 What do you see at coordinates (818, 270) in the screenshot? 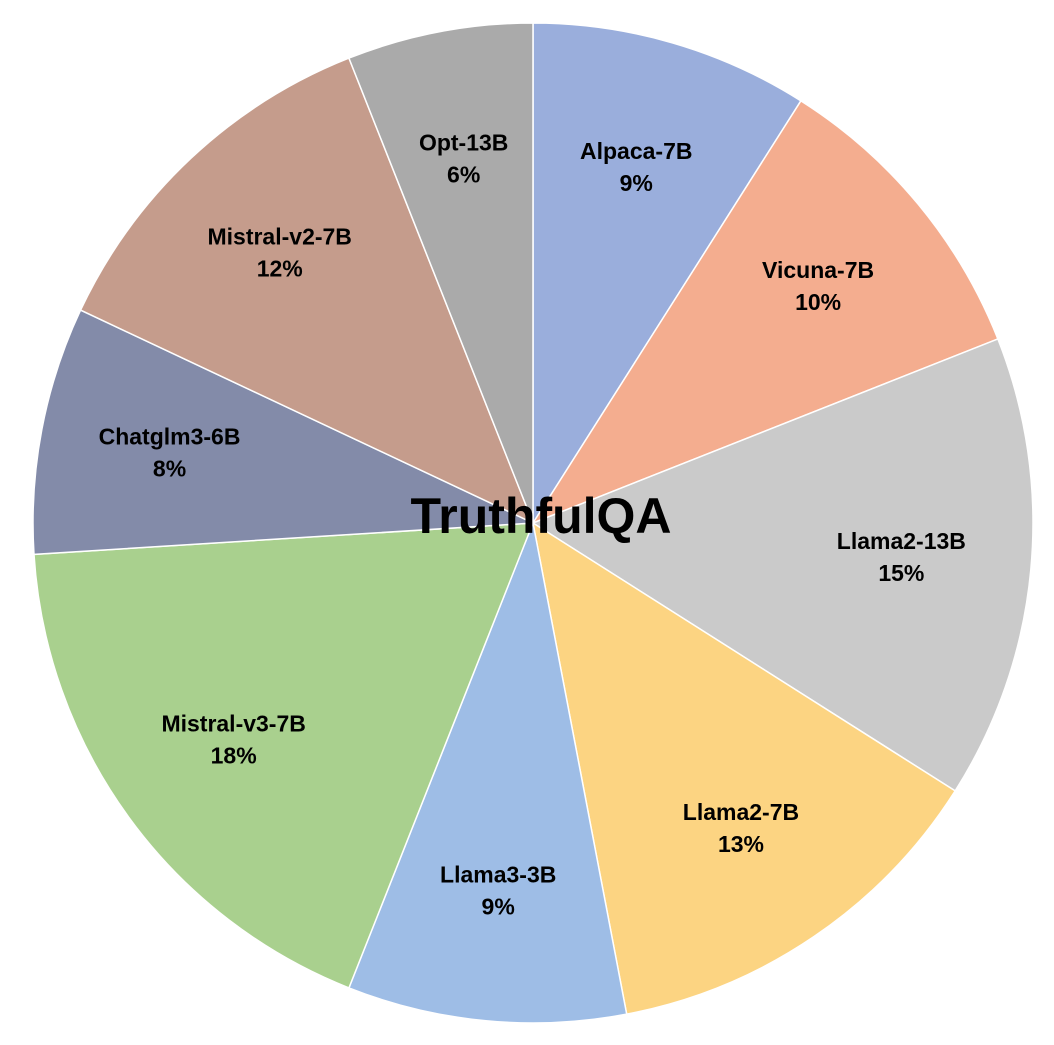
I see `slice-category: Vicuna-7B` at bounding box center [818, 270].